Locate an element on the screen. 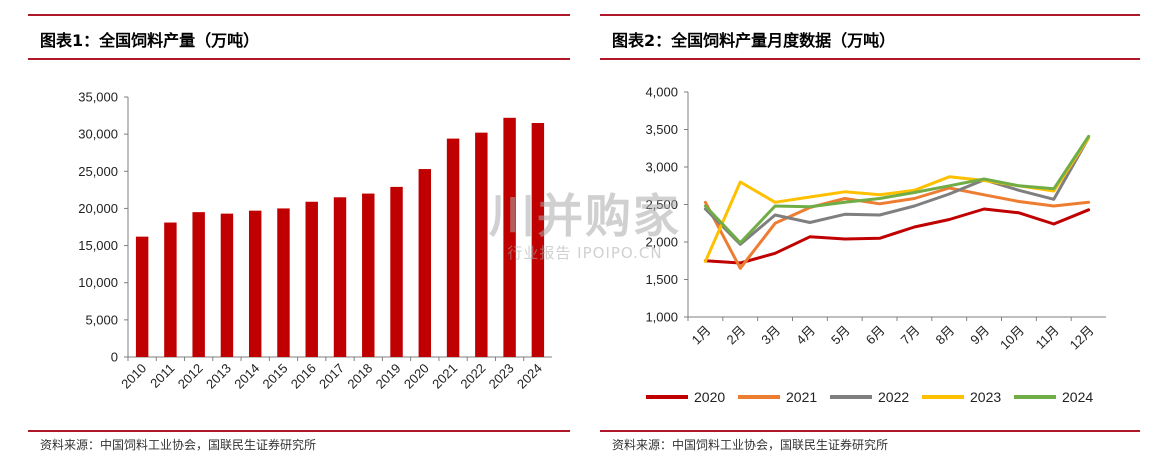  y-tick-label: 30,000 is located at coordinates (98, 134).